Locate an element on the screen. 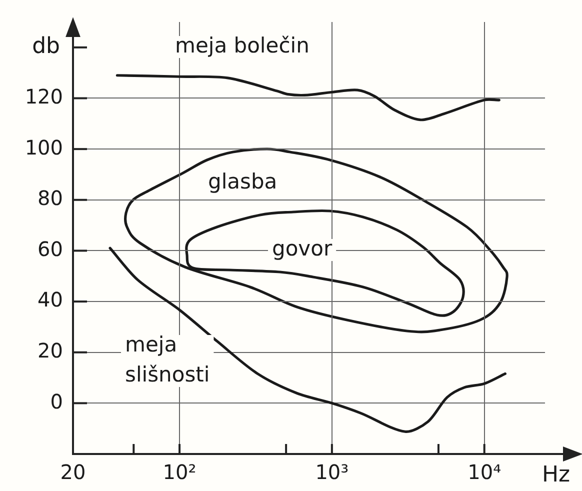 Image resolution: width=582 pixels, height=491 pixels. y-tick-label: 20 is located at coordinates (50, 350).